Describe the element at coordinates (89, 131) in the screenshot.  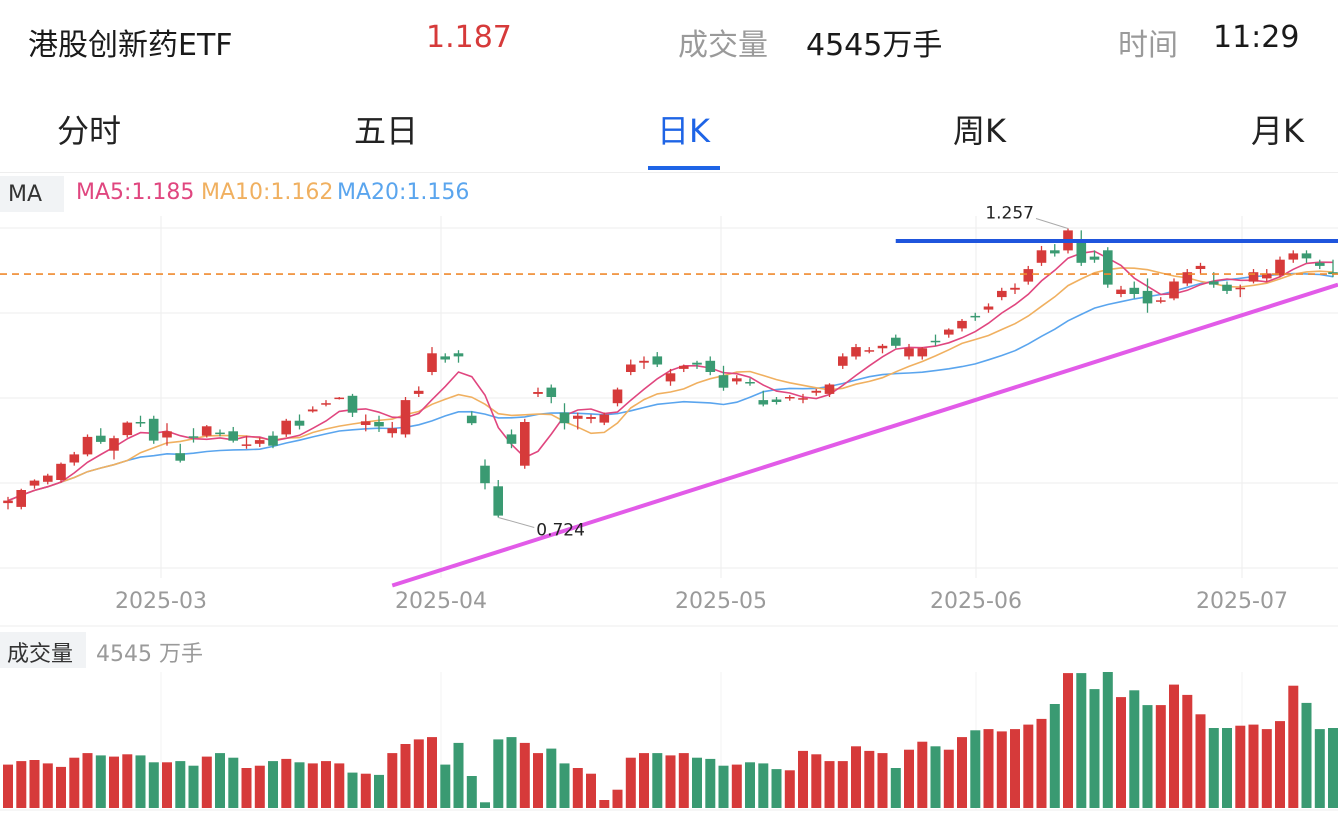
I see `tab-intraday: 分时` at that location.